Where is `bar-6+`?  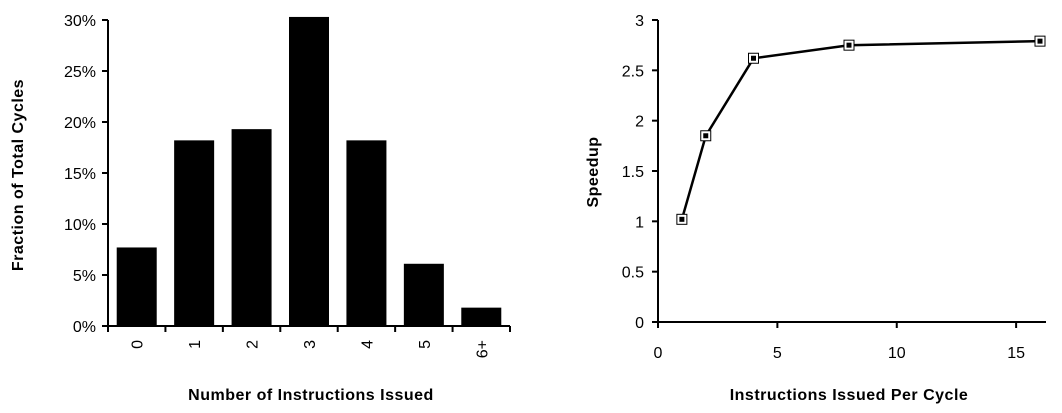 bar-6+ is located at coordinates (481, 316).